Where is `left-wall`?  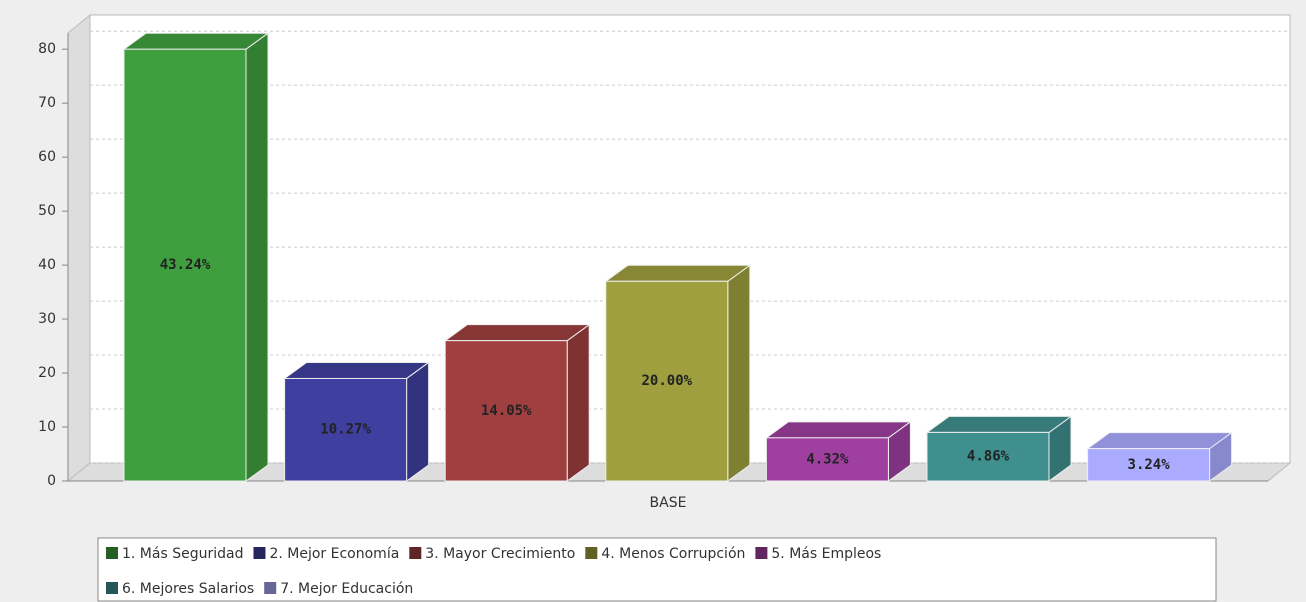
left-wall is located at coordinates (79, 248).